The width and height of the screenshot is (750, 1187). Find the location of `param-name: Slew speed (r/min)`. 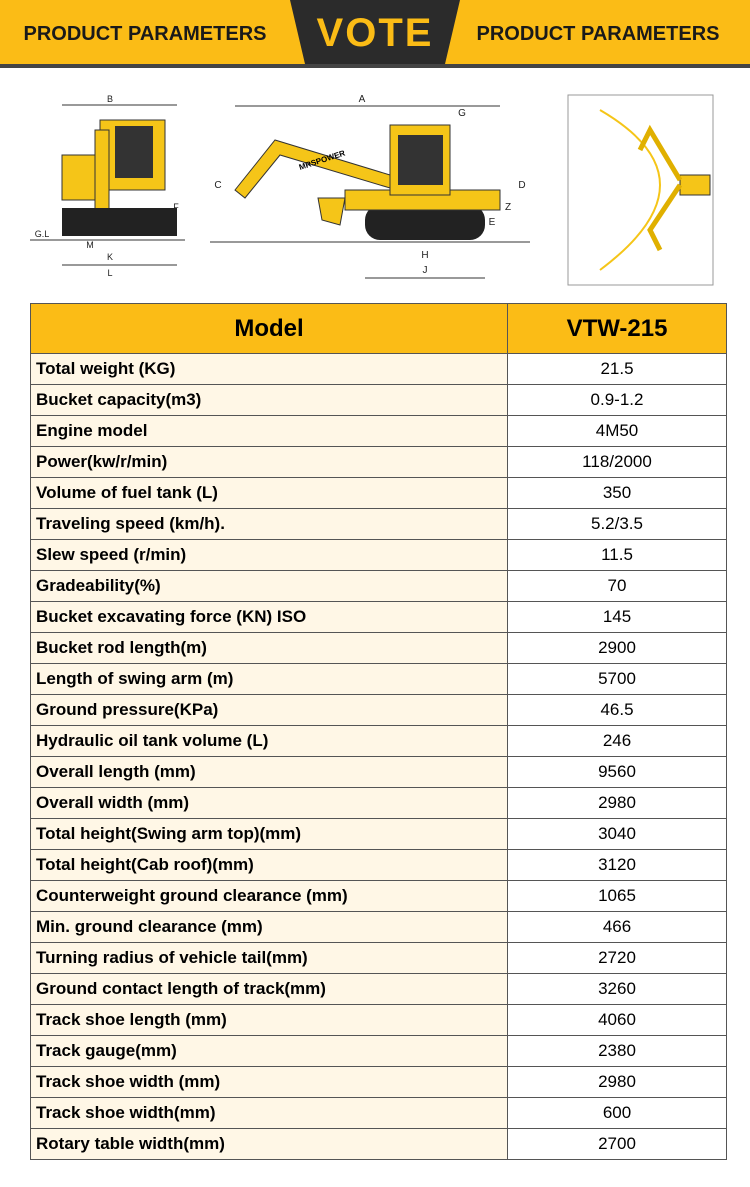

param-name: Slew speed (r/min) is located at coordinates (269, 555).